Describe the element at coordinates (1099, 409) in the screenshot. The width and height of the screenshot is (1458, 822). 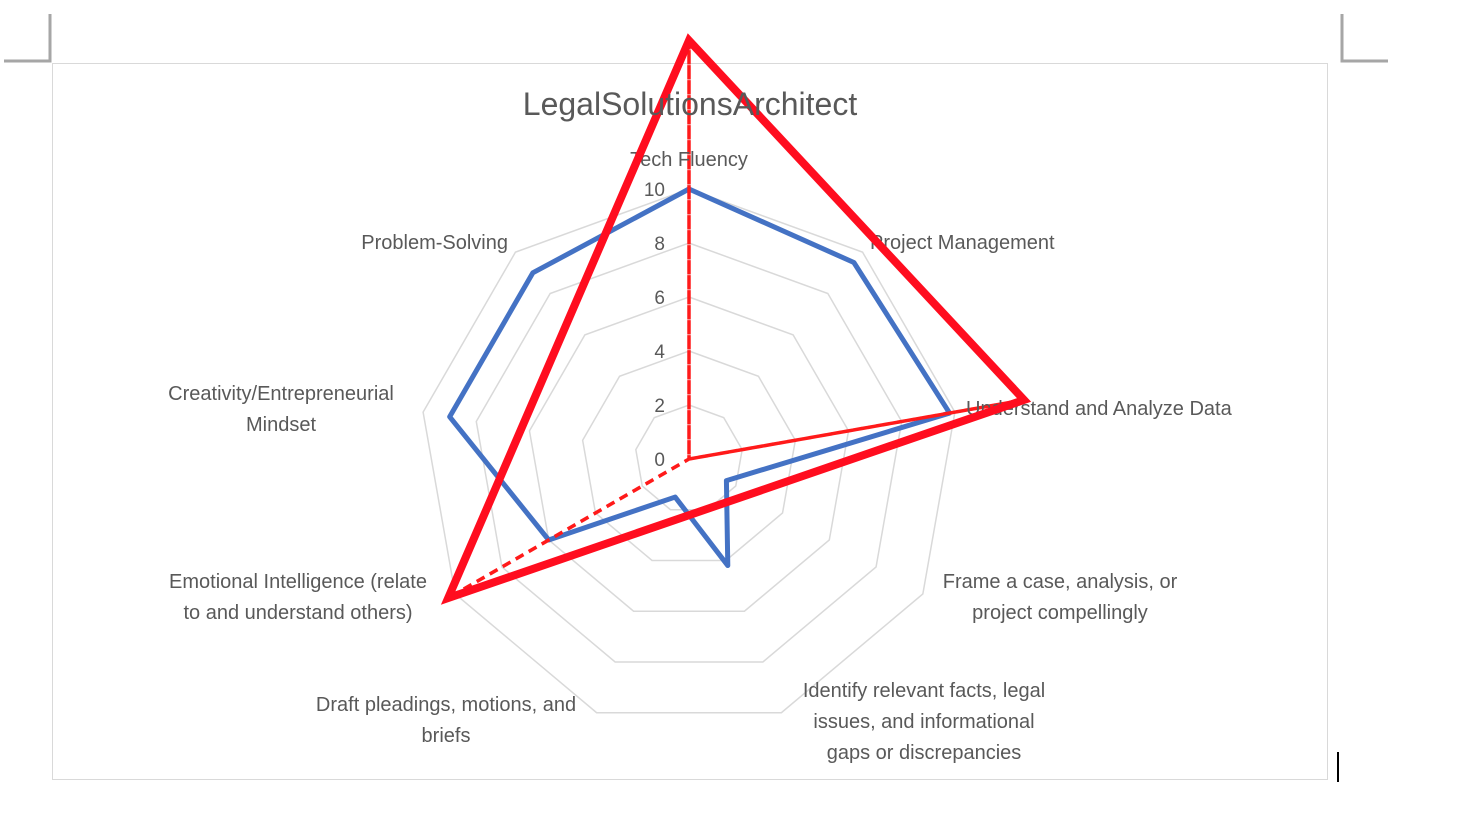
I see `category-label: Understand and Analyze Data` at that location.